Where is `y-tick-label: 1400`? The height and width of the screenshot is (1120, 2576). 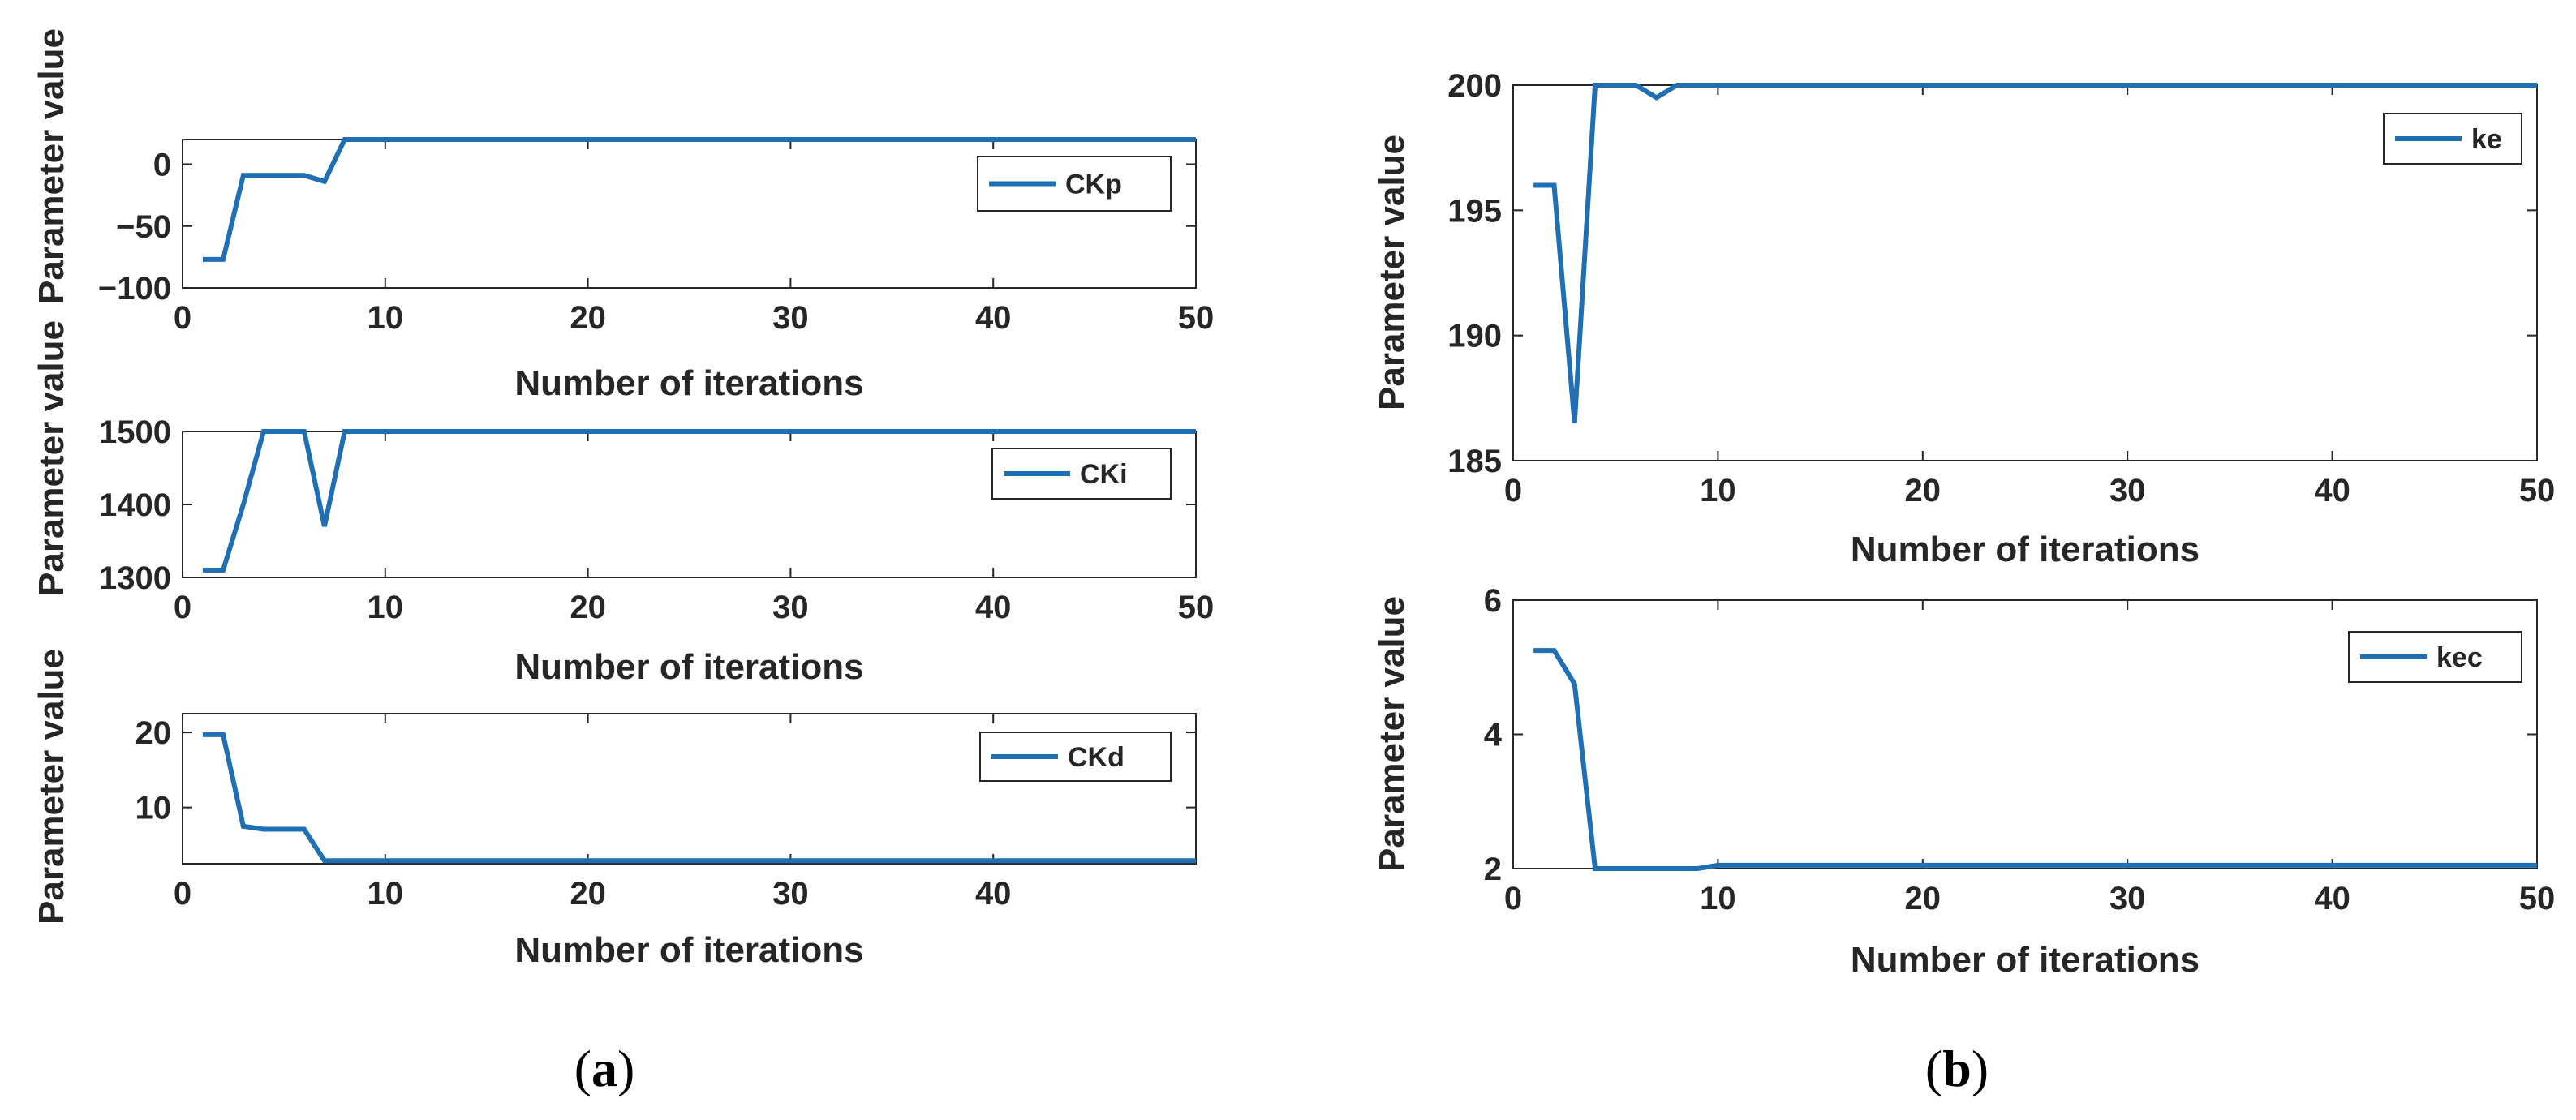 y-tick-label: 1400 is located at coordinates (135, 505).